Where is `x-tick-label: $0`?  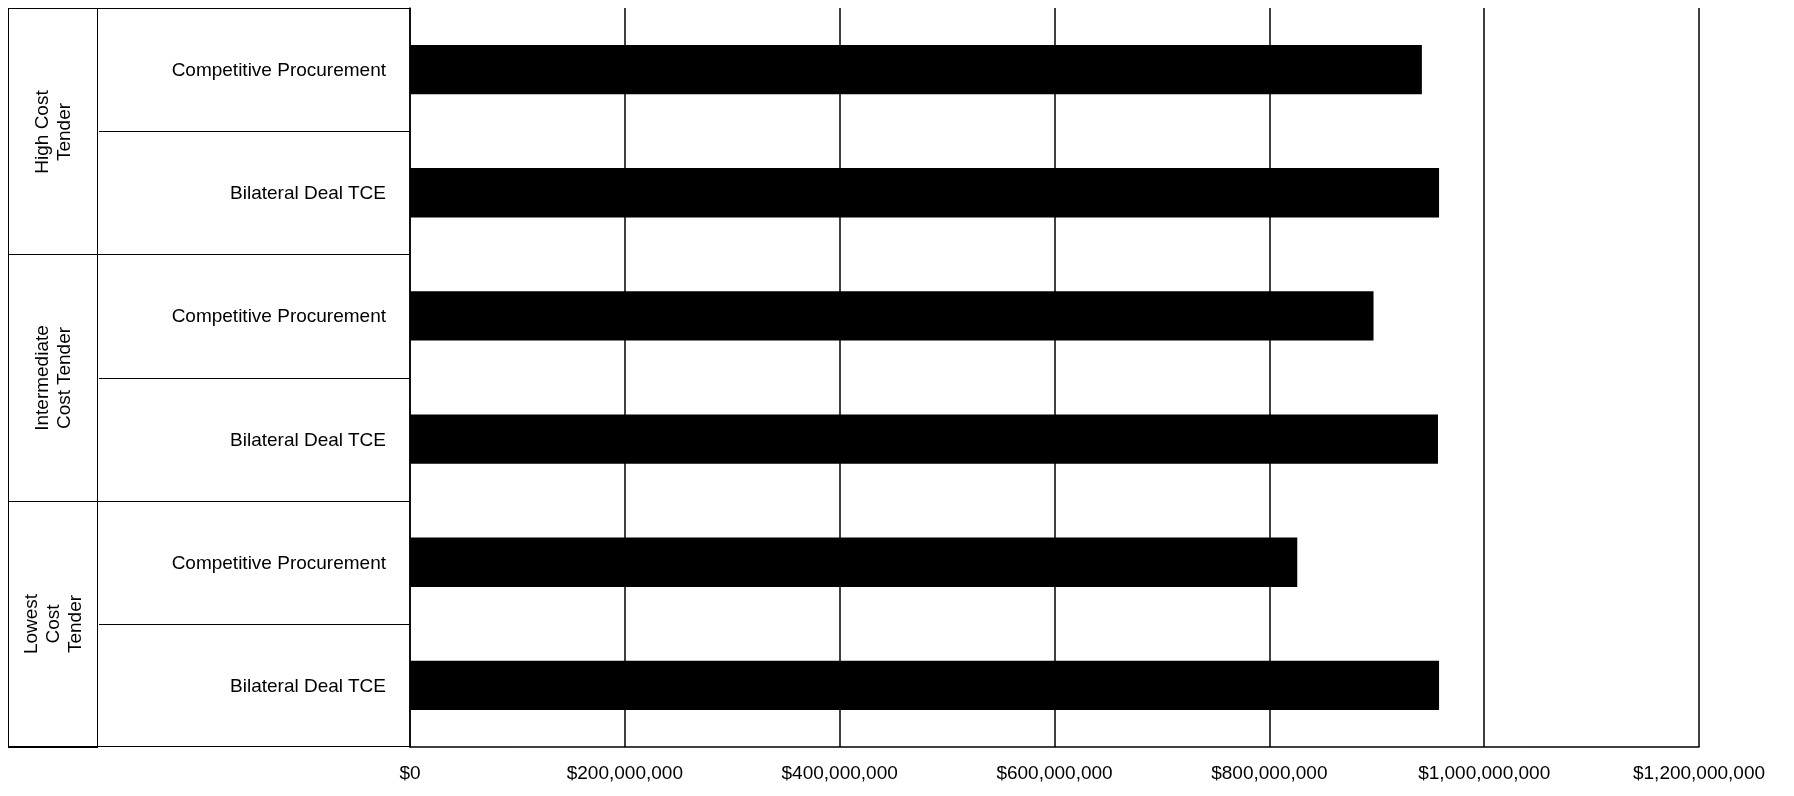 x-tick-label: $0 is located at coordinates (410, 772).